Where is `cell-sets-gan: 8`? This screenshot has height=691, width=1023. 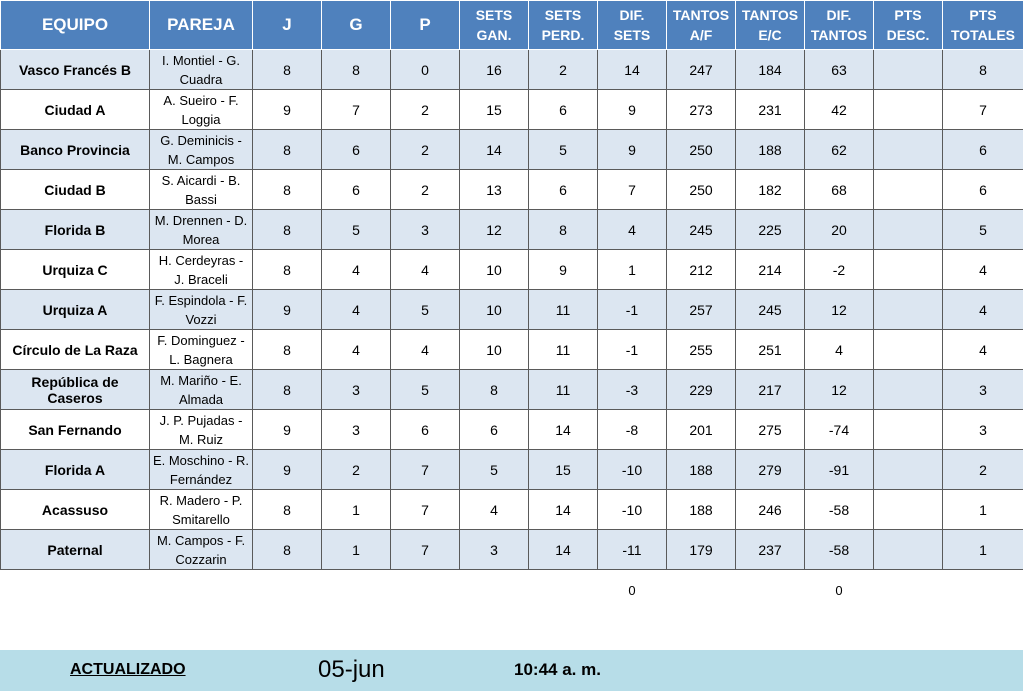 cell-sets-gan: 8 is located at coordinates (494, 390).